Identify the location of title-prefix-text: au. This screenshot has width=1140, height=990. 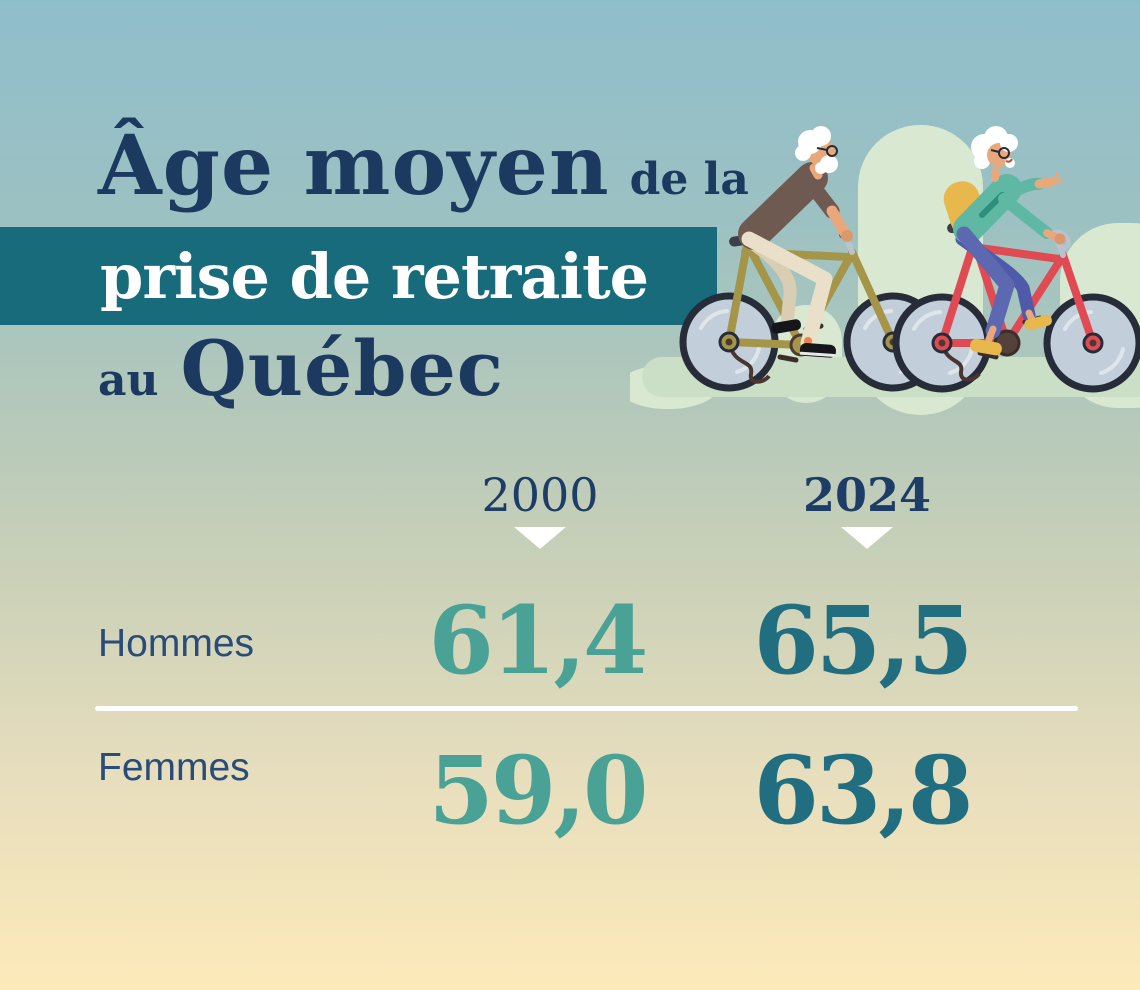
(128, 380).